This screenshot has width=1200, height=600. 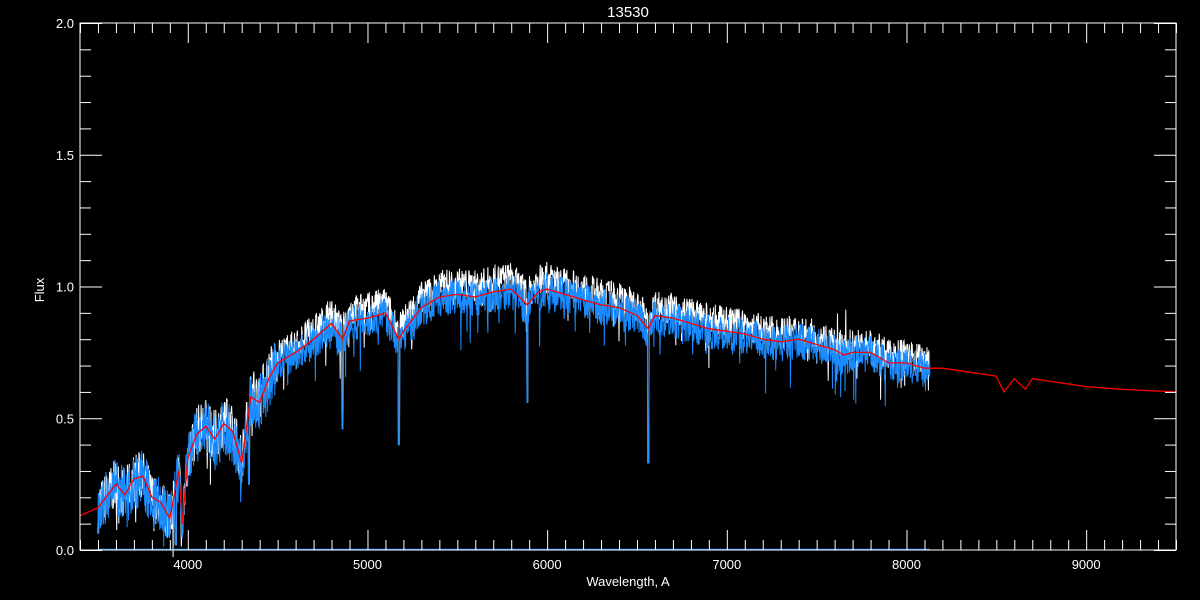 I want to click on x-tick-label: 8000, so click(x=906, y=564).